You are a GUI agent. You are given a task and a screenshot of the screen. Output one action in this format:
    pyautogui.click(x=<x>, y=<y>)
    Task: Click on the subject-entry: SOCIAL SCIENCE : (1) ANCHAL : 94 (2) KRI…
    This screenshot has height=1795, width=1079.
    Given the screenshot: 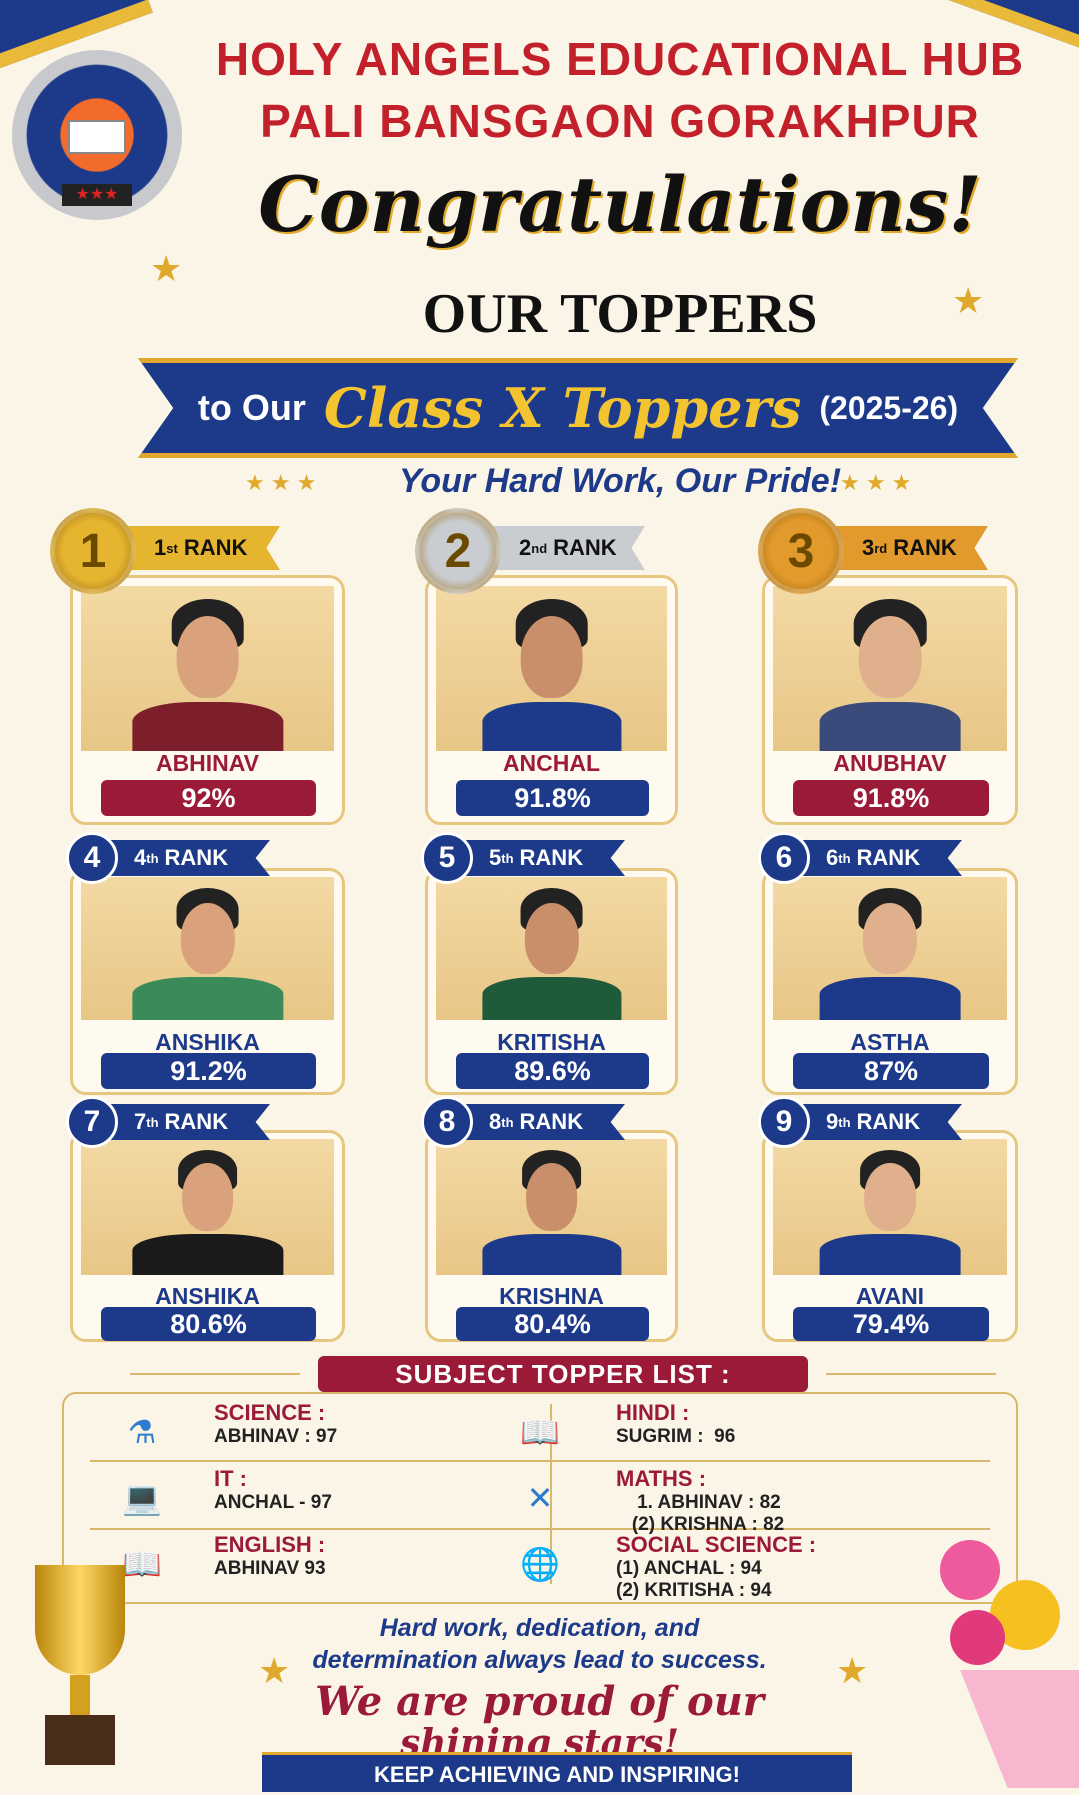 What is the action you would take?
    pyautogui.click(x=716, y=1567)
    